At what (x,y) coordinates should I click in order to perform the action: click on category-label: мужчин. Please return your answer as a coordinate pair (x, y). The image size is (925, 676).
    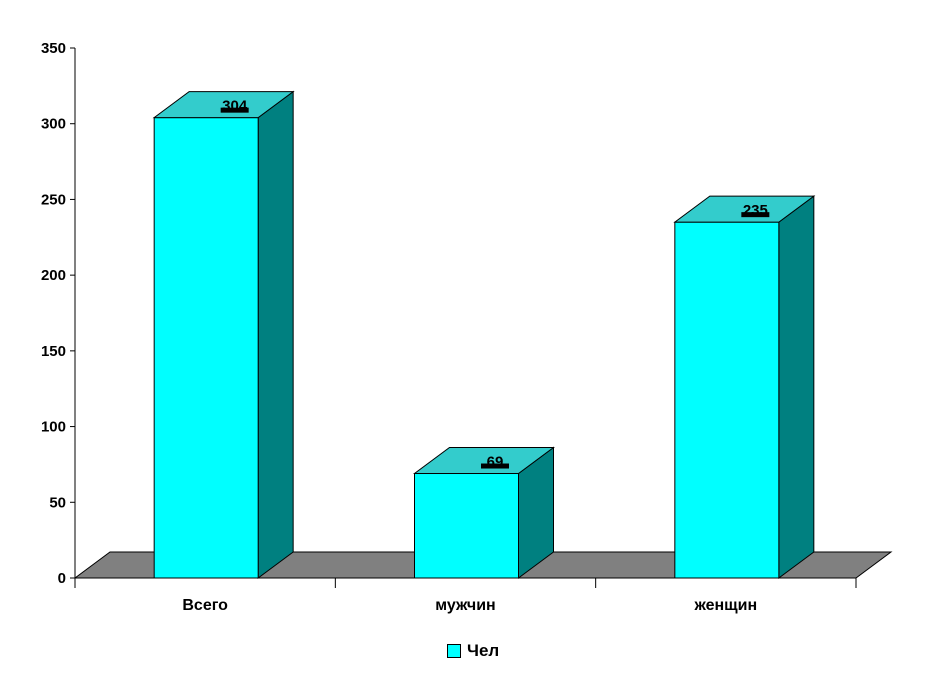
    Looking at the image, I should click on (465, 605).